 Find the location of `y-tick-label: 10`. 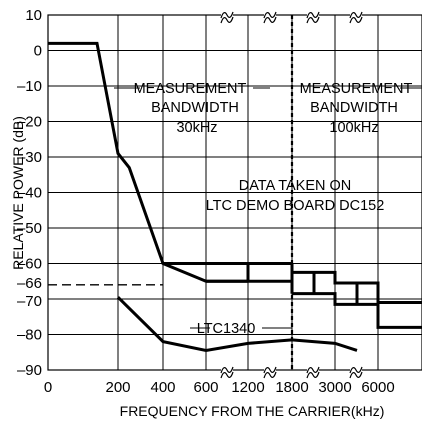

y-tick-label: 10 is located at coordinates (33, 15).